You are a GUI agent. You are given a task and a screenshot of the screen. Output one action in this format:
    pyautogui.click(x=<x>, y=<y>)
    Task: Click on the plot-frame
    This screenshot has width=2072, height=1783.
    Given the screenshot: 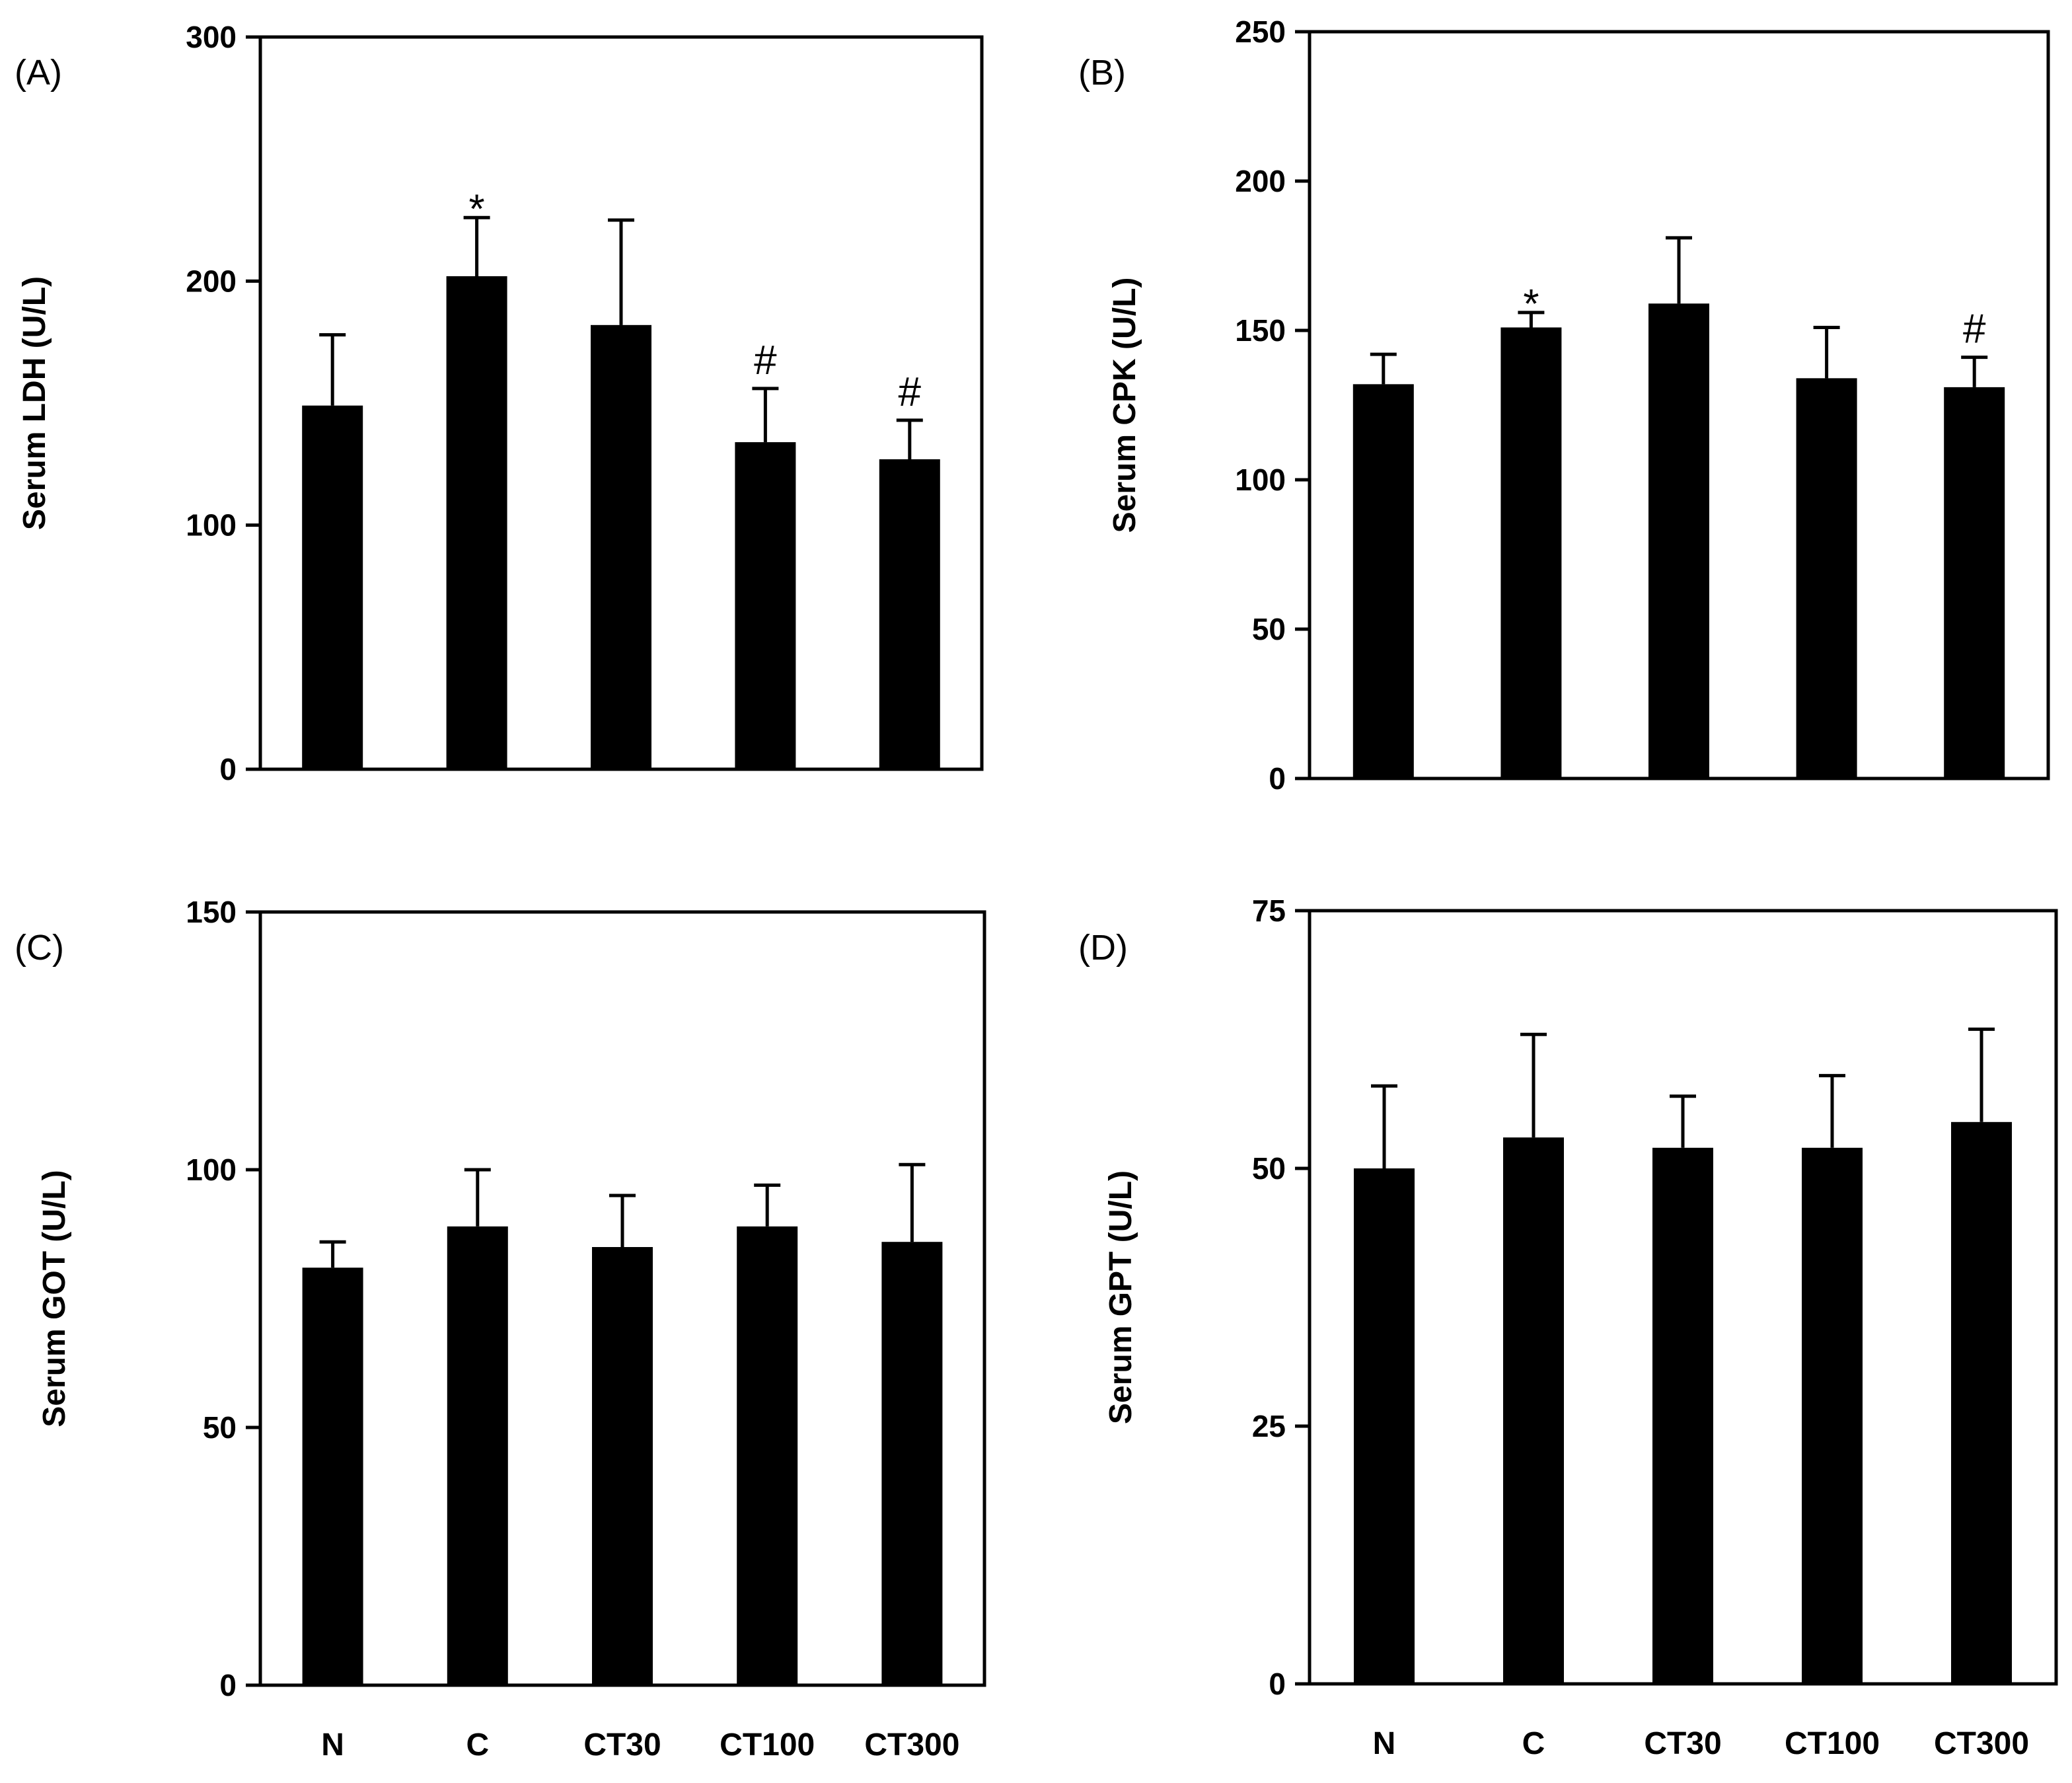 What is the action you would take?
    pyautogui.click(x=621, y=403)
    